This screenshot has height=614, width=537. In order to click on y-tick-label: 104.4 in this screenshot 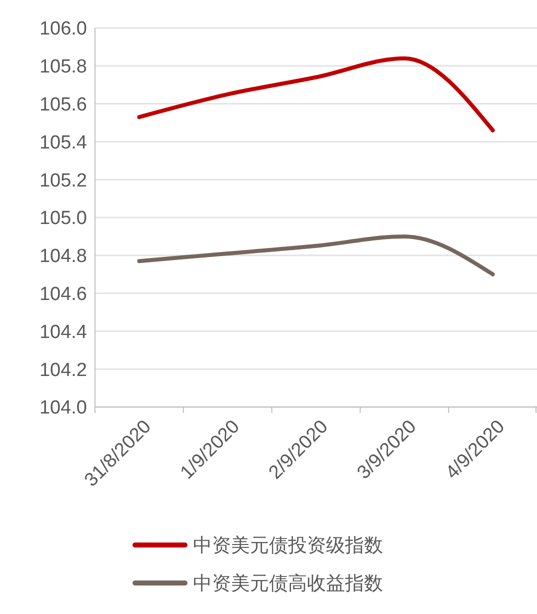, I will do `click(63, 332)`.